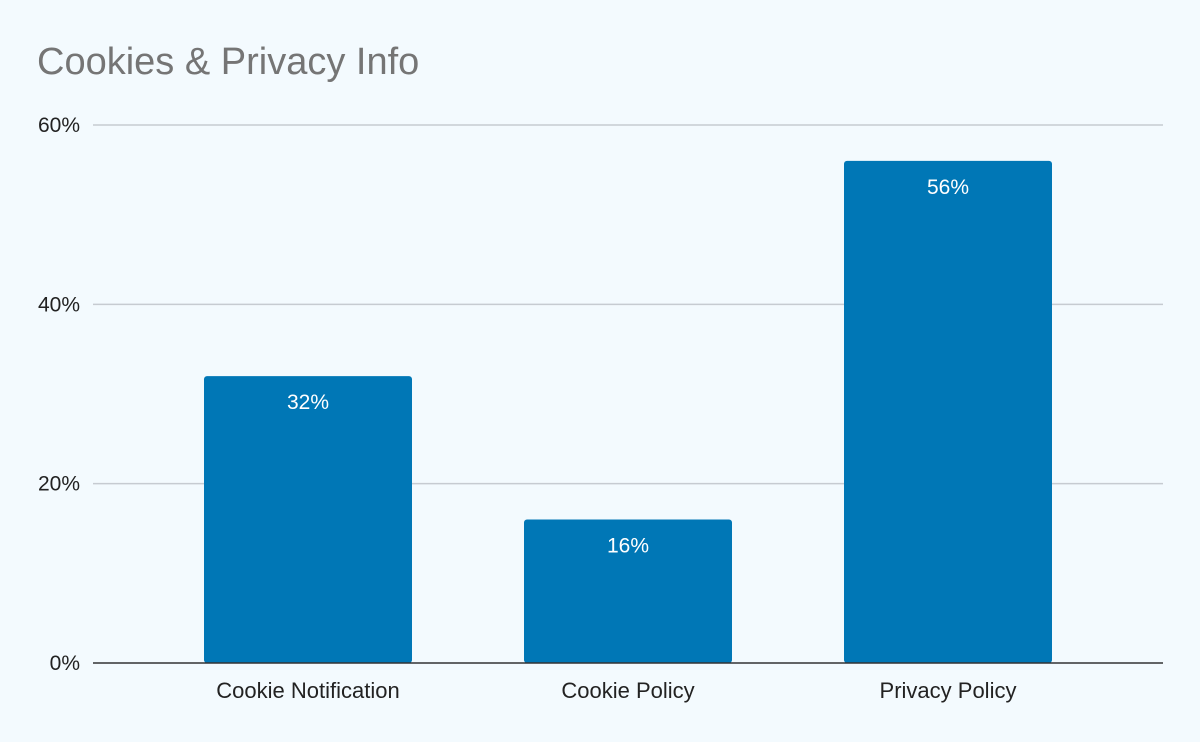 The width and height of the screenshot is (1200, 742). I want to click on y-tick-label: 20%, so click(59, 484).